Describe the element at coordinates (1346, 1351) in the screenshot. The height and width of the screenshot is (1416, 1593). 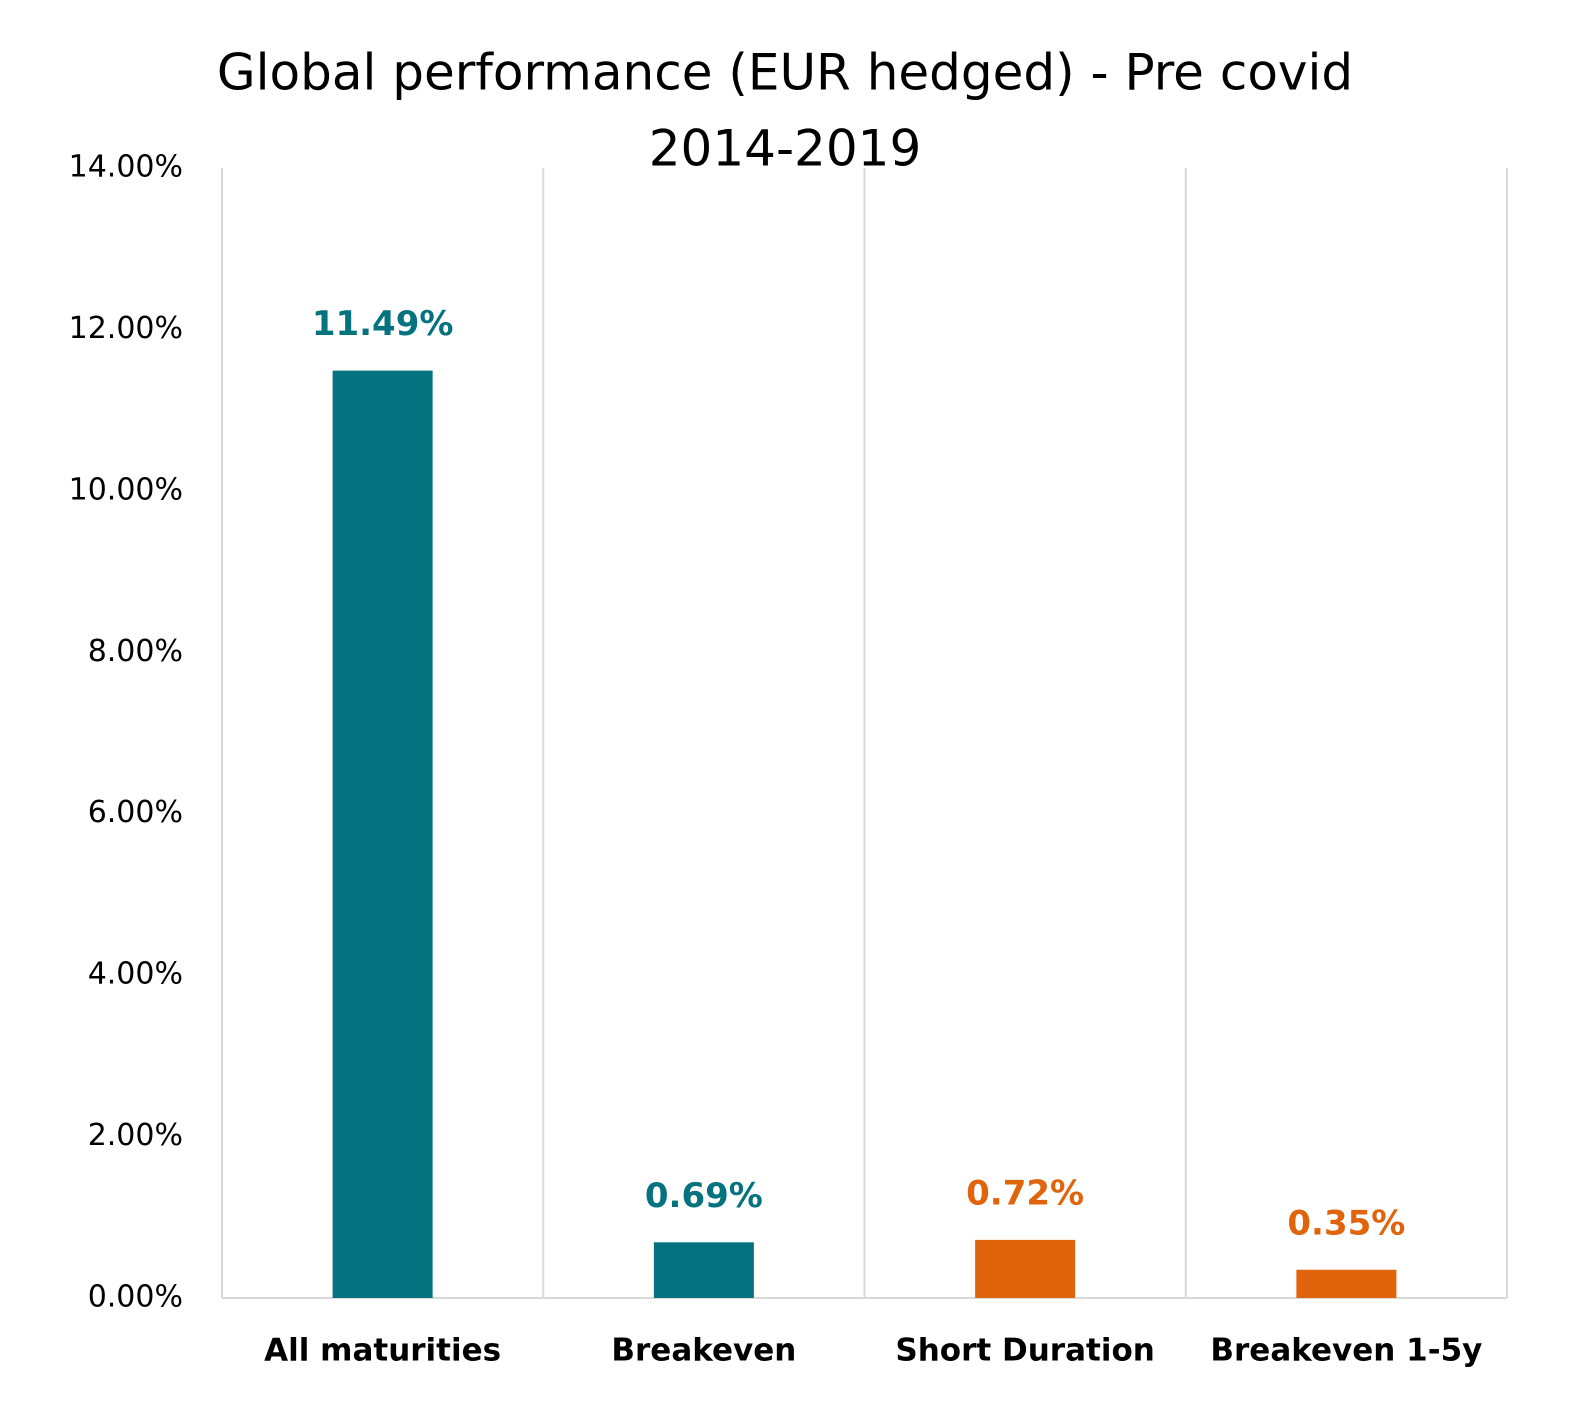
I see `x-tick-label: Breakeven 1-5y` at that location.